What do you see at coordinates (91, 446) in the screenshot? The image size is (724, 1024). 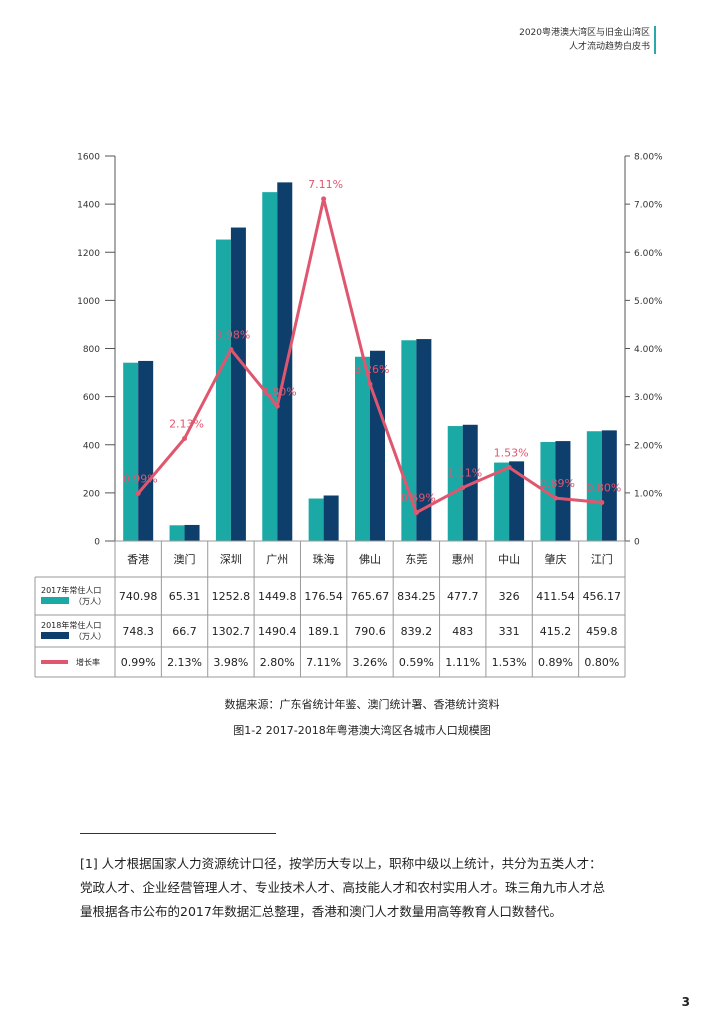 I see `y-left-tick-label: 400` at bounding box center [91, 446].